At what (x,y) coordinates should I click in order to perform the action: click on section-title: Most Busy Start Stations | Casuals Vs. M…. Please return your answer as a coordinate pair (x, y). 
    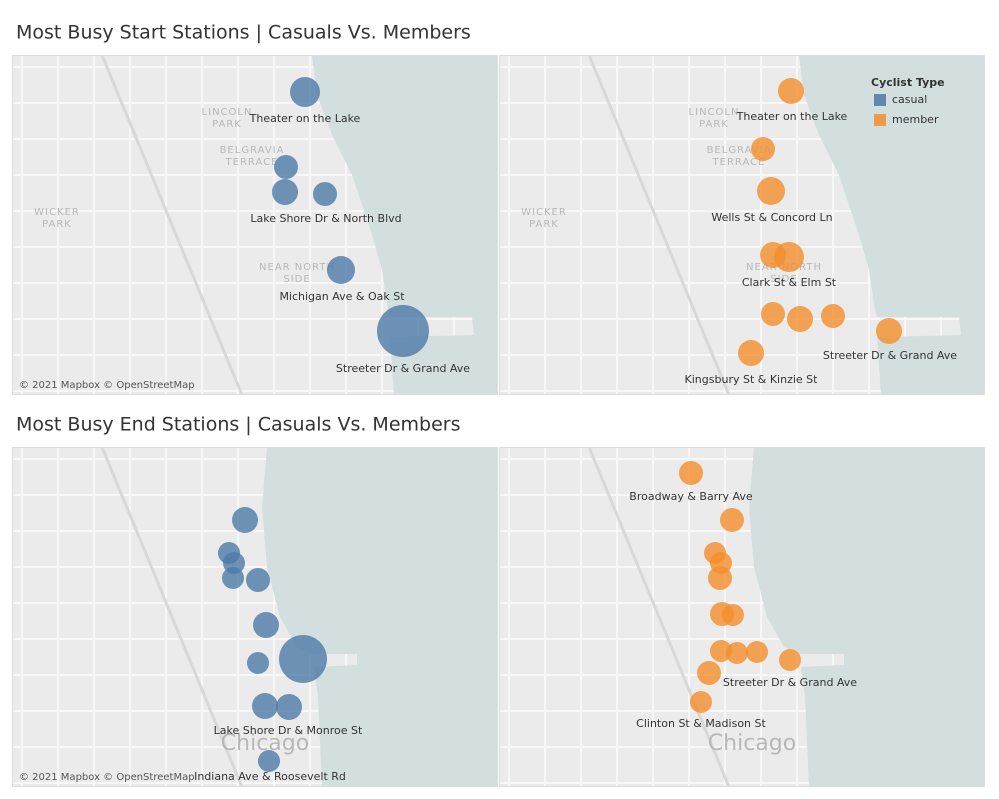
    Looking at the image, I should click on (243, 33).